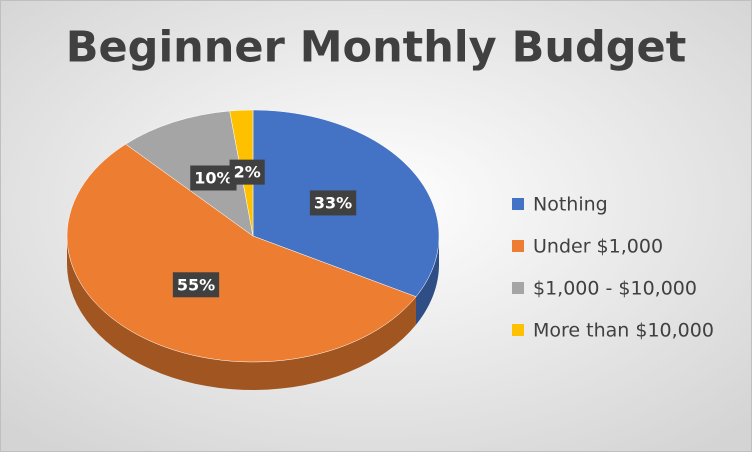 The height and width of the screenshot is (456, 752). I want to click on slice-side, so click(427, 280).